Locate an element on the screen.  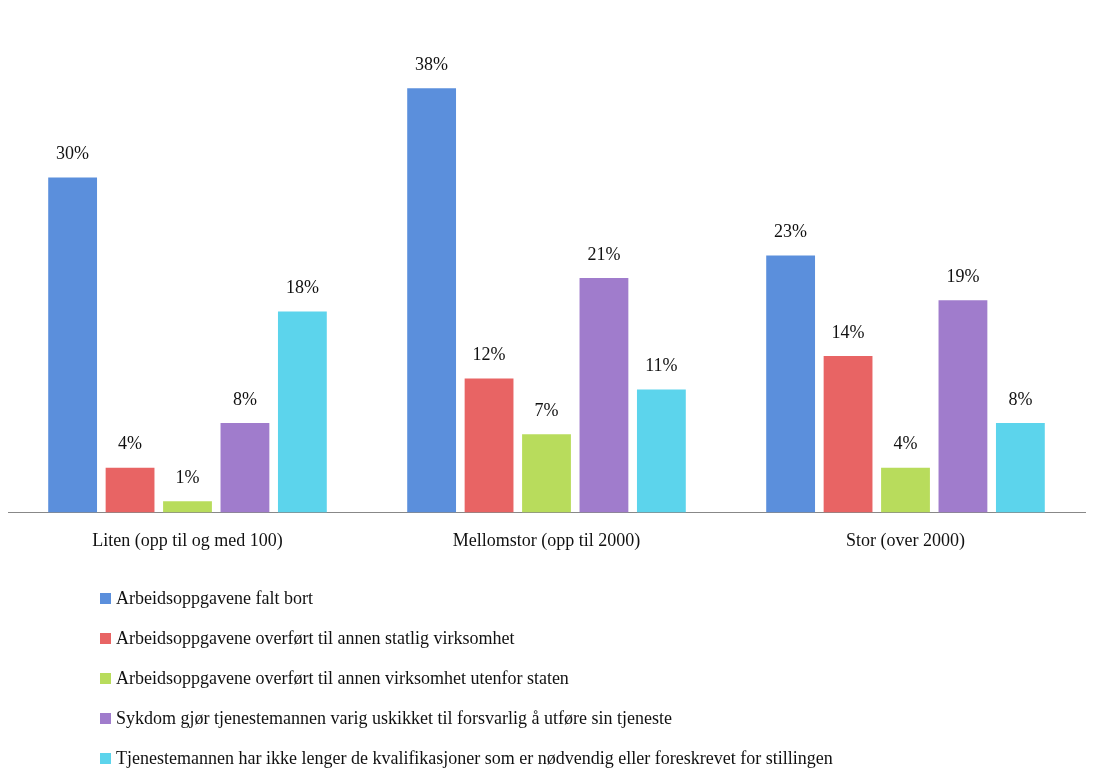
data-label: 30% is located at coordinates (73, 153).